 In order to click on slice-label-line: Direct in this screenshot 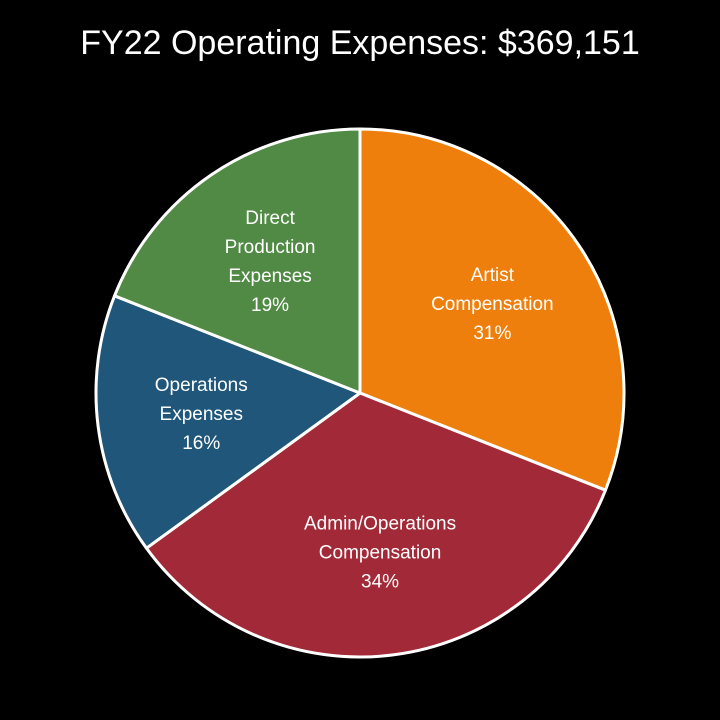, I will do `click(270, 218)`.